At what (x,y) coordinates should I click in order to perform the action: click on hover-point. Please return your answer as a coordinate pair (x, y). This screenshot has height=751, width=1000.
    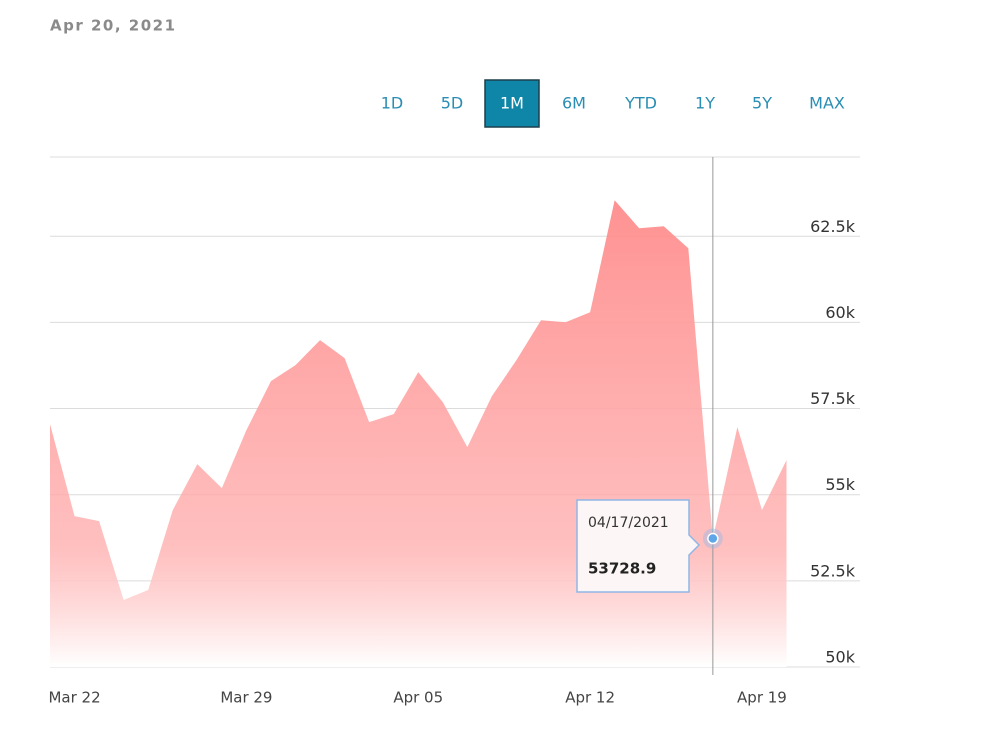
    Looking at the image, I should click on (713, 538).